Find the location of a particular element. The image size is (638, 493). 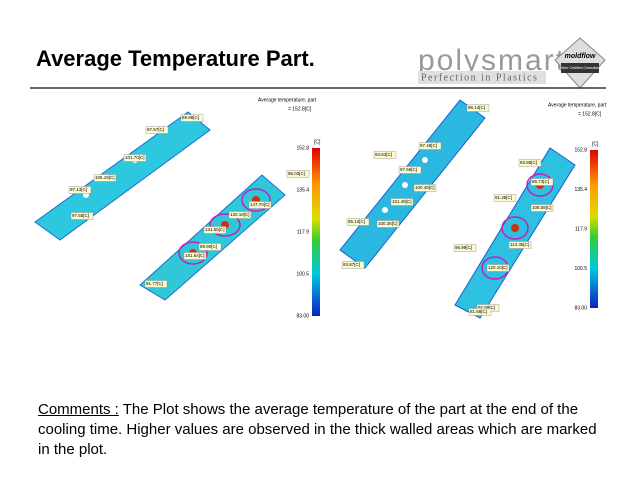

temperature-label: 97.66[C] is located at coordinates (408, 169).